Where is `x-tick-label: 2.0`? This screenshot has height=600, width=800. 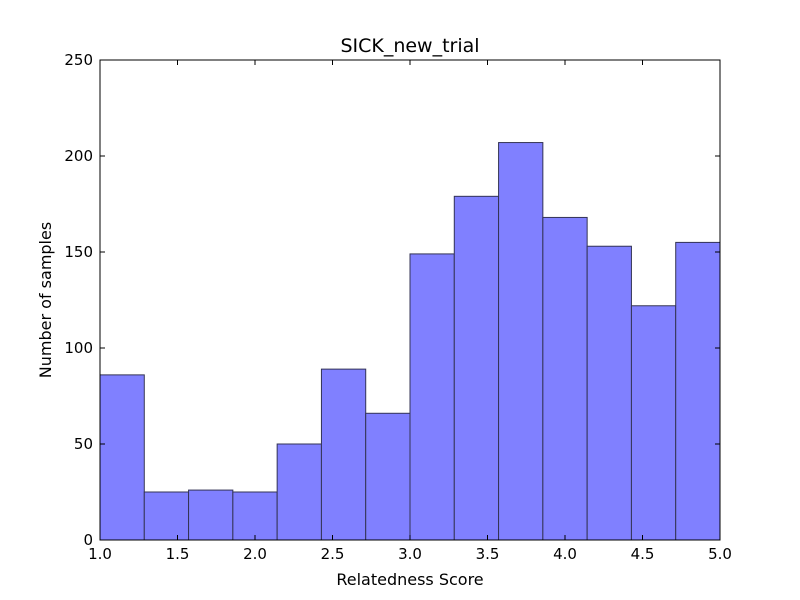
x-tick-label: 2.0 is located at coordinates (255, 554).